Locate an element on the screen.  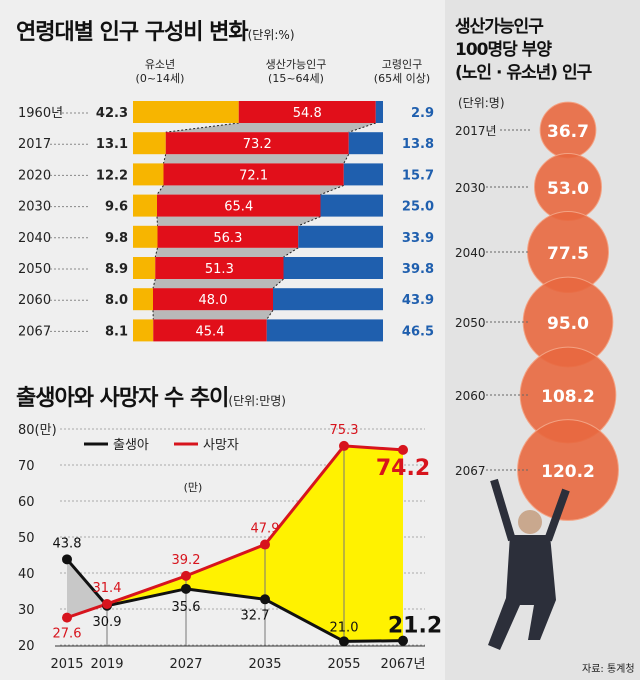
deaths-line is located at coordinates (235, 532).